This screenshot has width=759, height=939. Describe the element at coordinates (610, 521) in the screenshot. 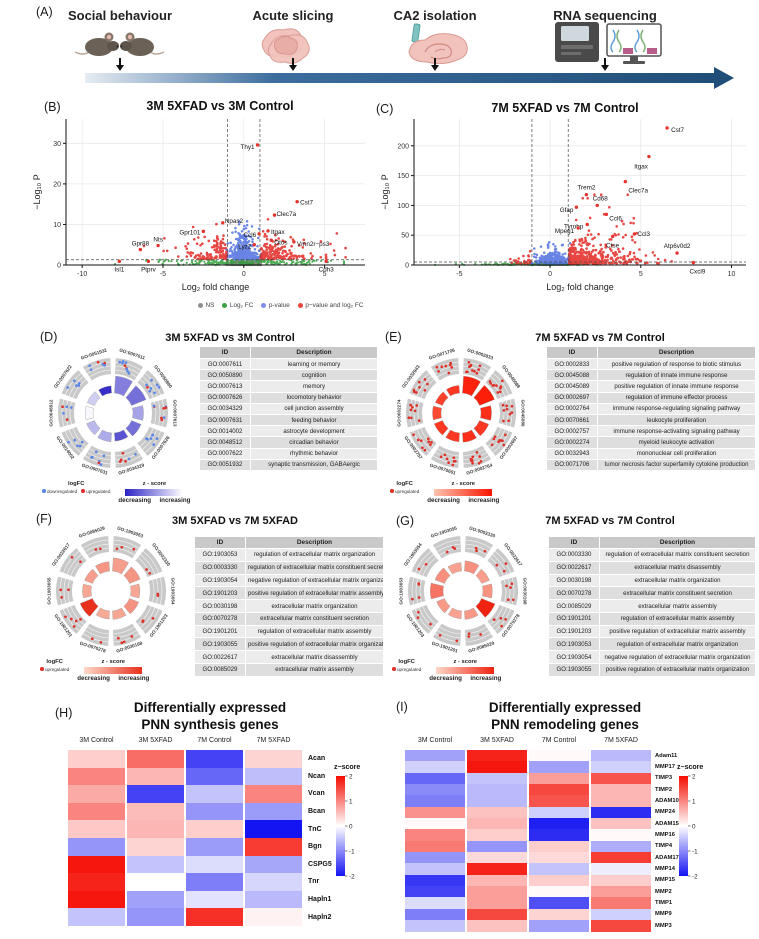

I see `panel-g-title: 7M 5XFAD vs 7M Control` at that location.